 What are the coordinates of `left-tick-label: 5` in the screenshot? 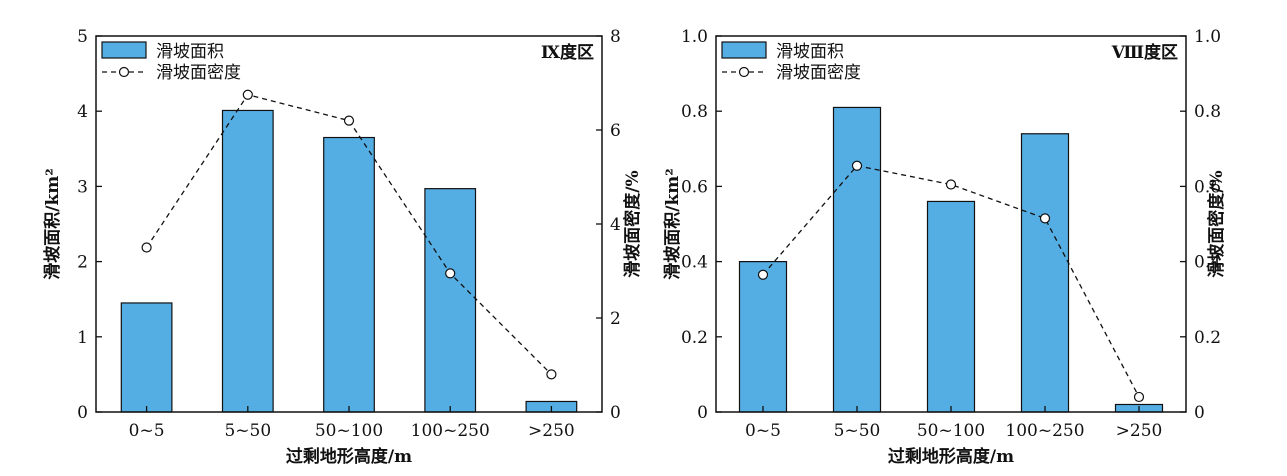 It's located at (82, 37).